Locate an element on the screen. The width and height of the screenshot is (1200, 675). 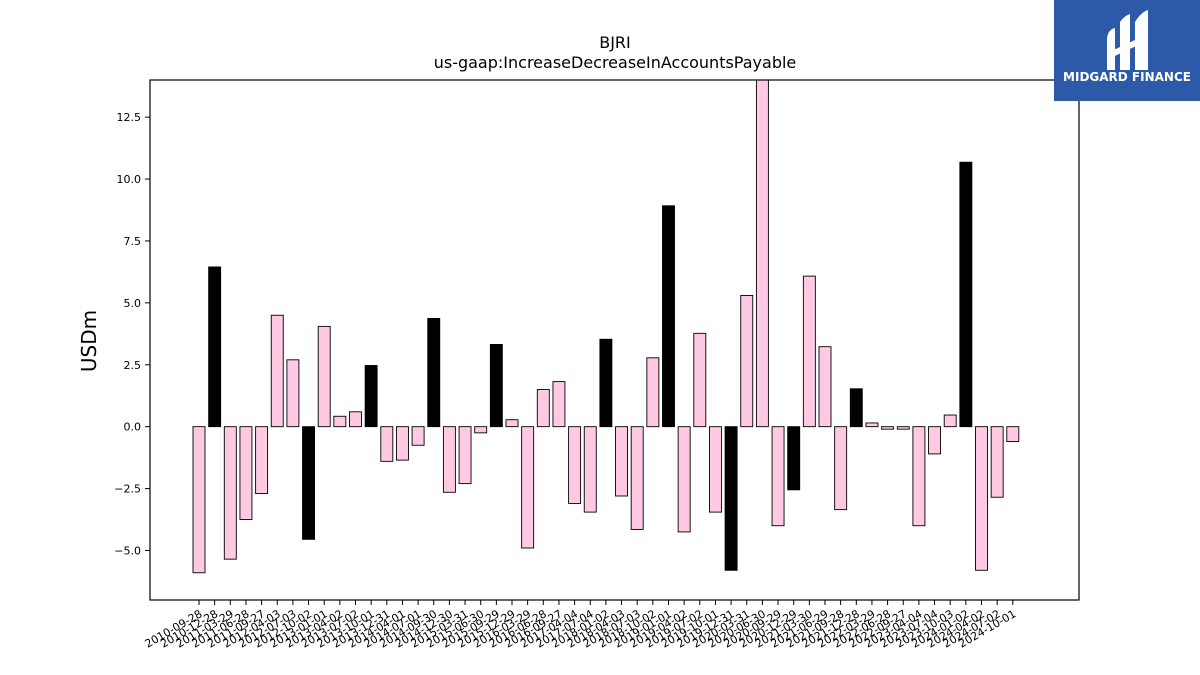
y-tick-label: 5.0 is located at coordinates (133, 303).